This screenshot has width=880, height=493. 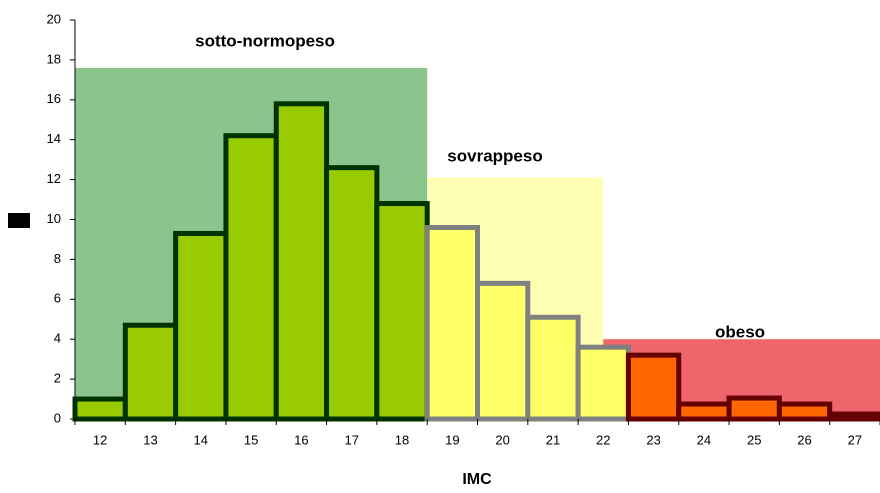 I want to click on y-tick-label: 20, so click(x=54, y=18).